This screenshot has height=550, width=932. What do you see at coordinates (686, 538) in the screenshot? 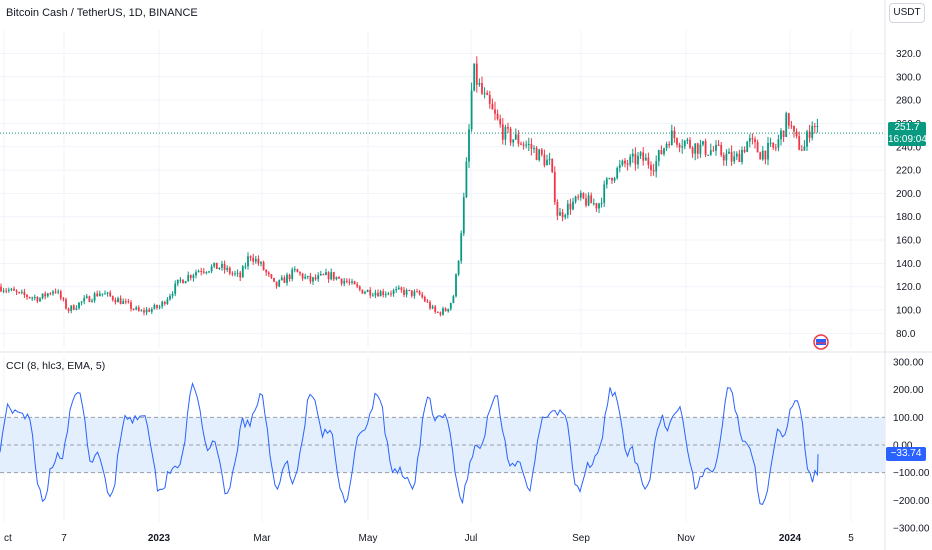
I see `x-tick-label: Nov` at bounding box center [686, 538].